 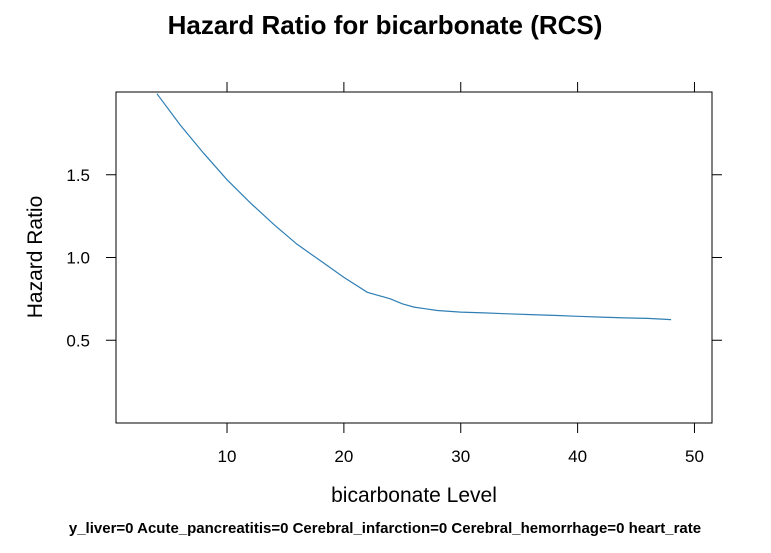 What do you see at coordinates (577, 456) in the screenshot?
I see `x-tick-label: 40` at bounding box center [577, 456].